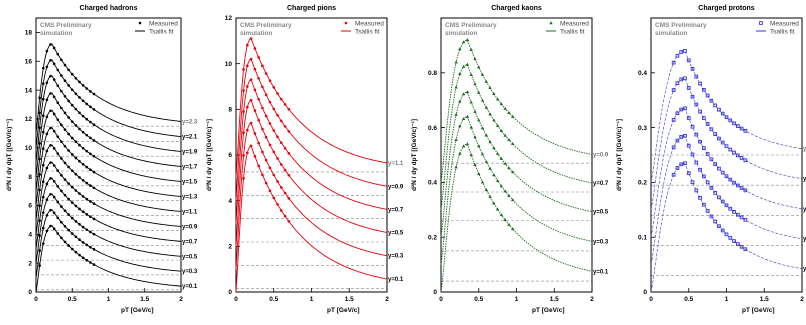  I want to click on y-tick-label: 0.6, so click(432, 128).